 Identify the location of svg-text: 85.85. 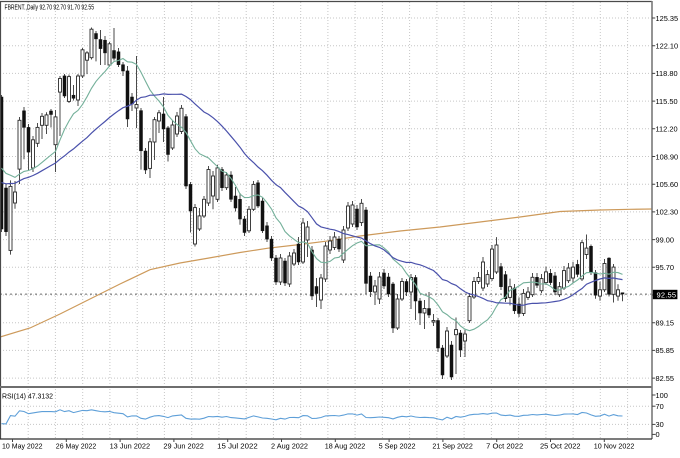
(665, 350).